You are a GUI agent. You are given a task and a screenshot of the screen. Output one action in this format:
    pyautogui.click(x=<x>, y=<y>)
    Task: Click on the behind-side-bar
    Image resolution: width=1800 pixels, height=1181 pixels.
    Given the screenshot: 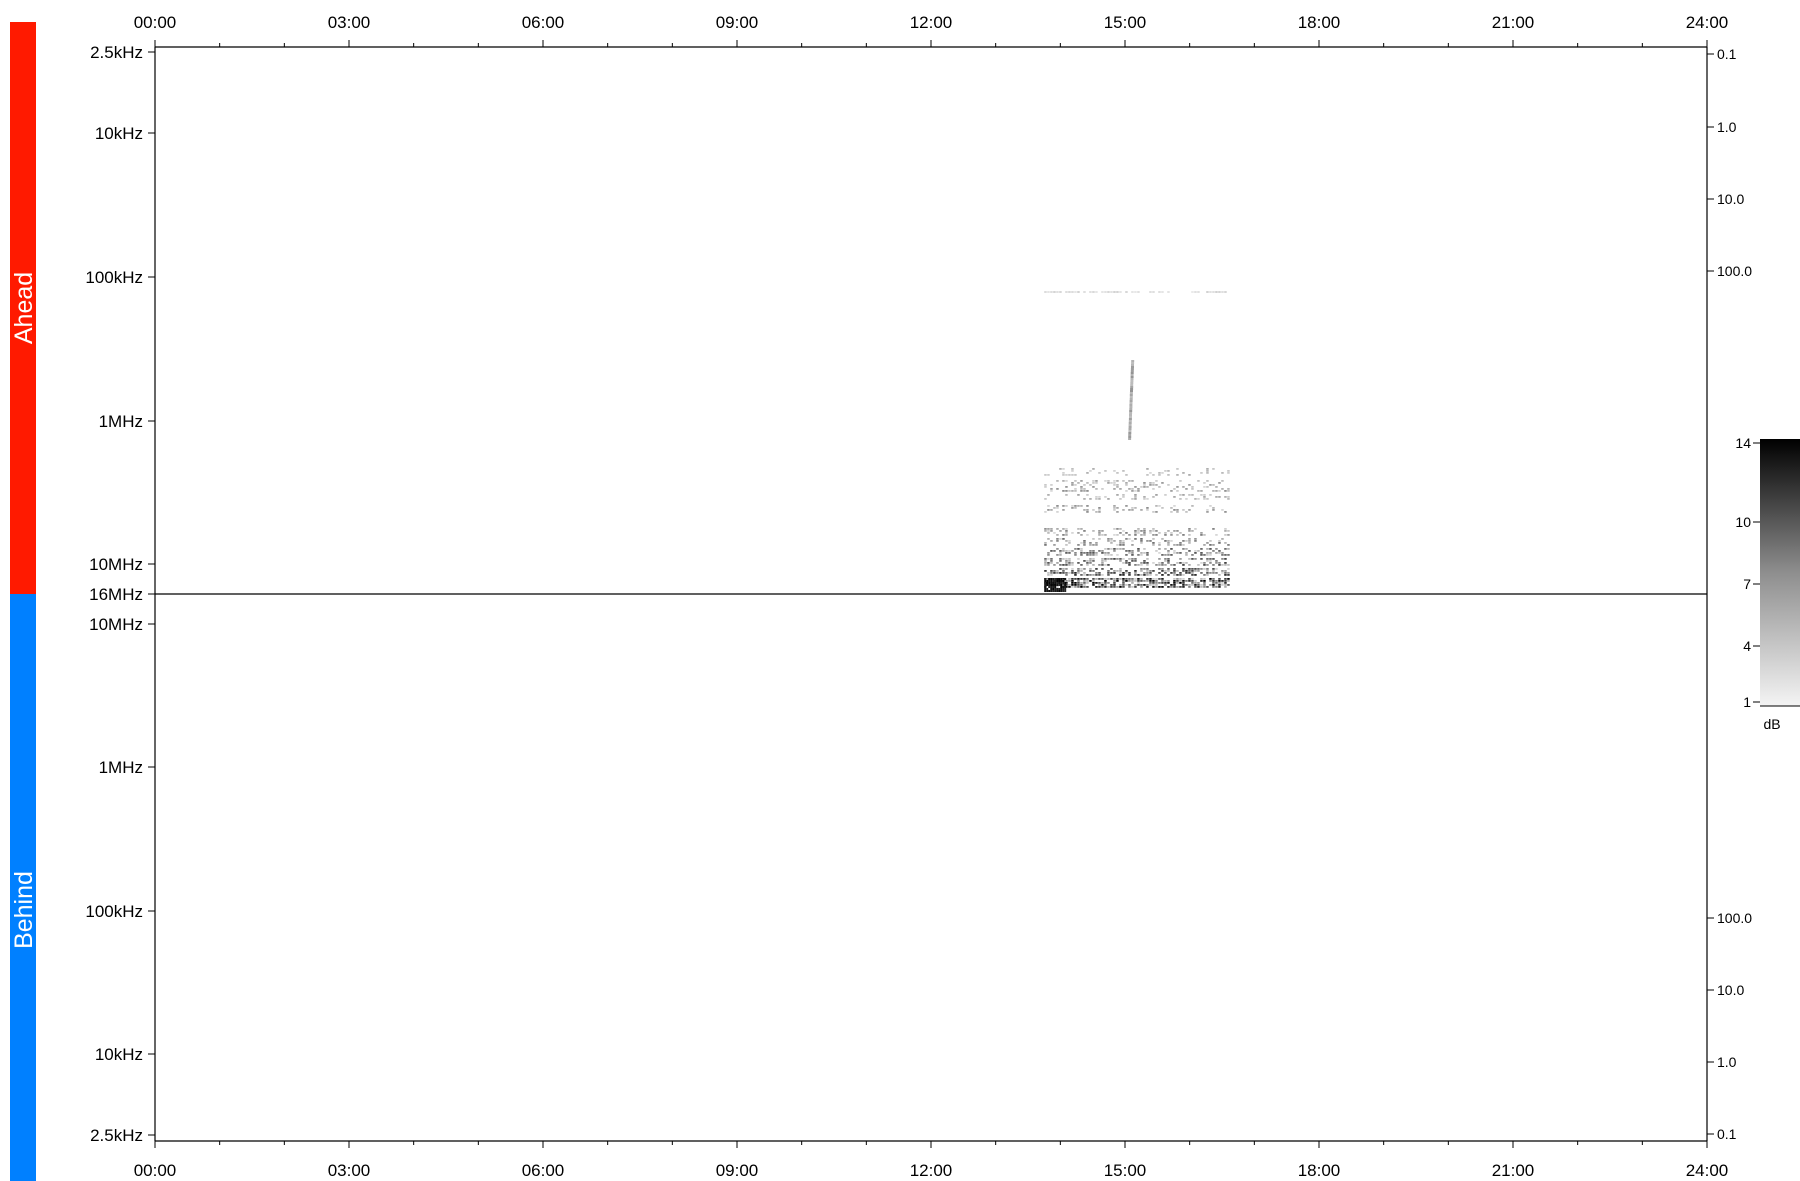 What is the action you would take?
    pyautogui.click(x=23, y=887)
    